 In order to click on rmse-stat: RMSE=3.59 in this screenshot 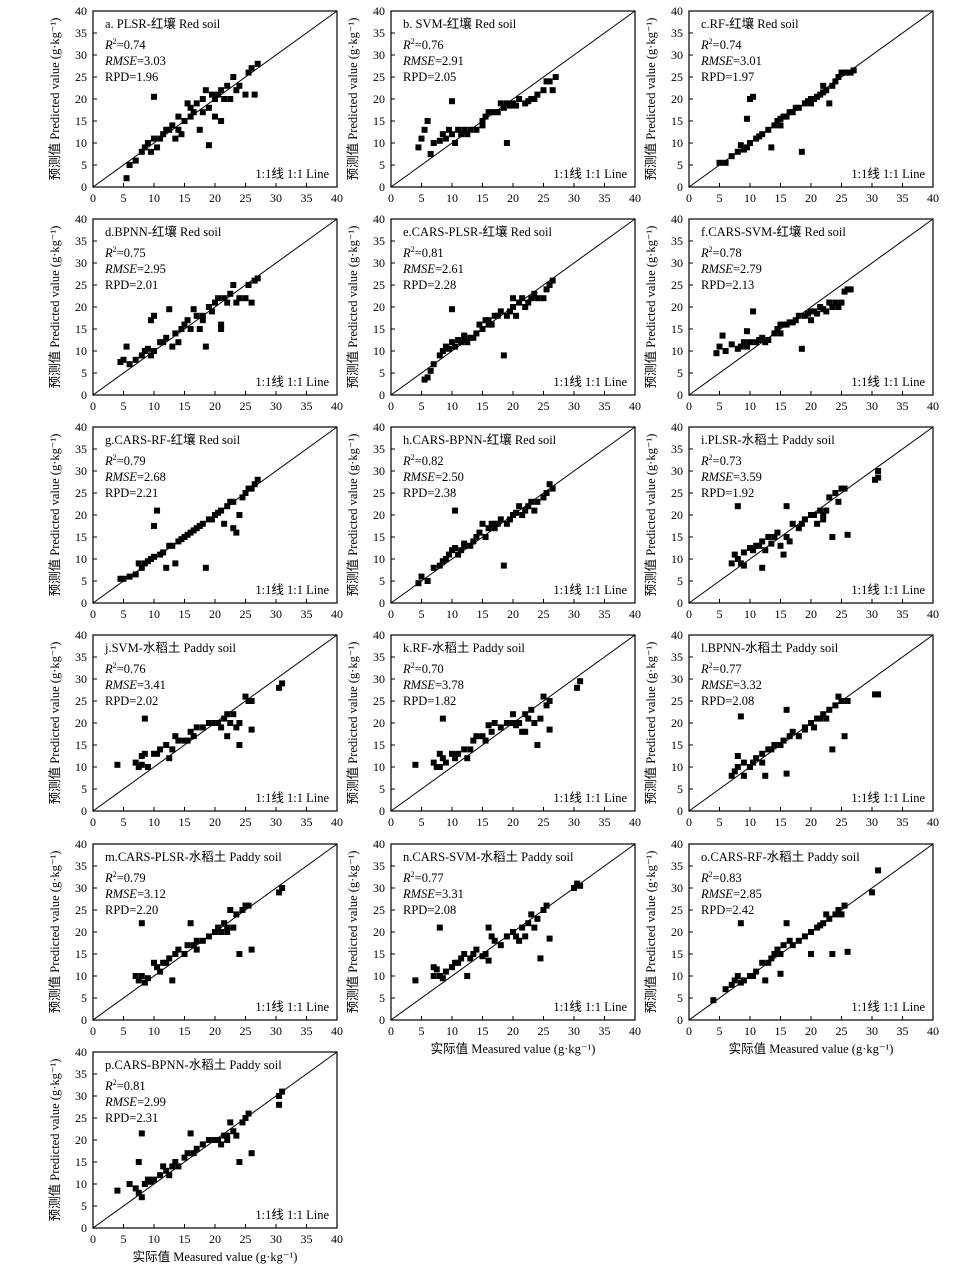, I will do `click(731, 477)`.